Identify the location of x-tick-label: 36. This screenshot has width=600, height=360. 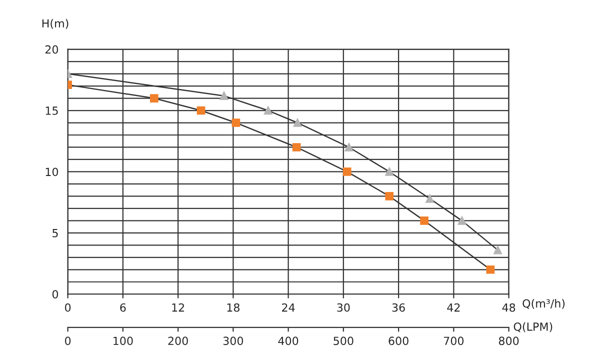
(398, 307).